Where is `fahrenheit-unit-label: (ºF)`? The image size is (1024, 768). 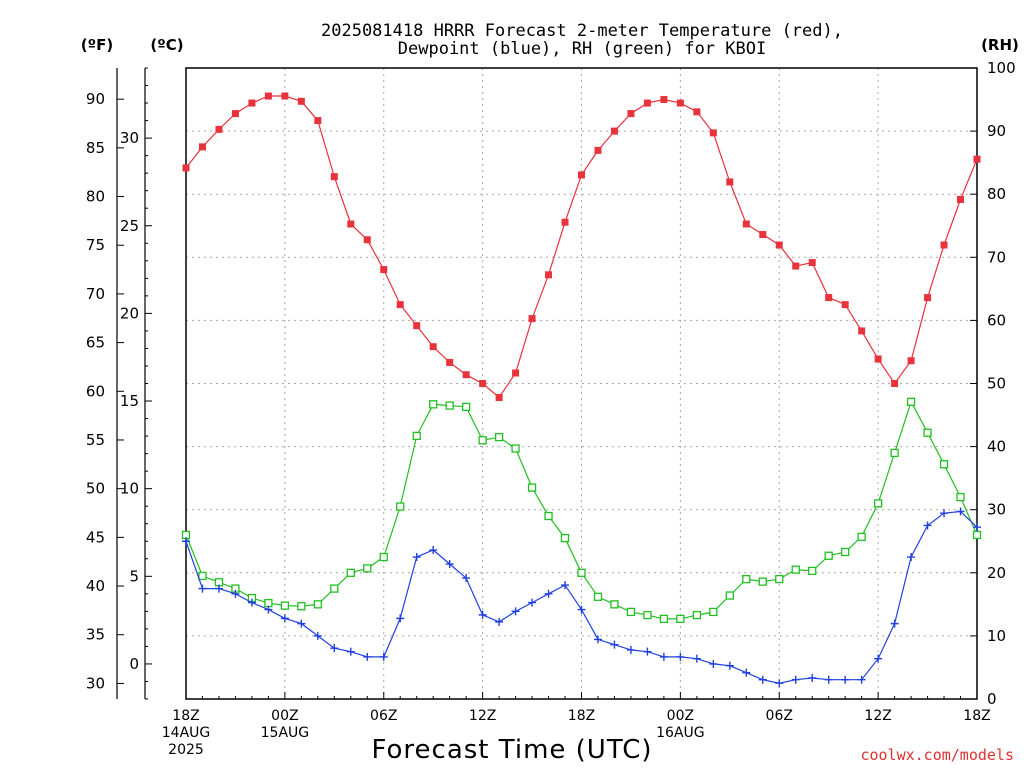
fahrenheit-unit-label: (ºF) is located at coordinates (97, 45).